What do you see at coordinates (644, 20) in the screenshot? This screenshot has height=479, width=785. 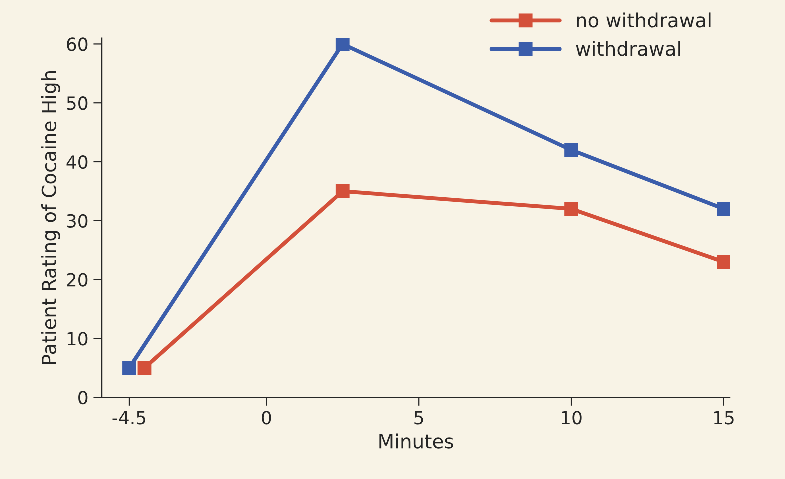 I see `legend-label: no withdrawal` at bounding box center [644, 20].